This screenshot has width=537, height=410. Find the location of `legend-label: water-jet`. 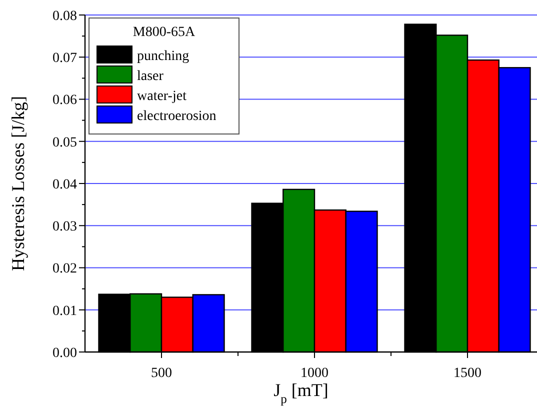

legend-label: water-jet is located at coordinates (162, 96).